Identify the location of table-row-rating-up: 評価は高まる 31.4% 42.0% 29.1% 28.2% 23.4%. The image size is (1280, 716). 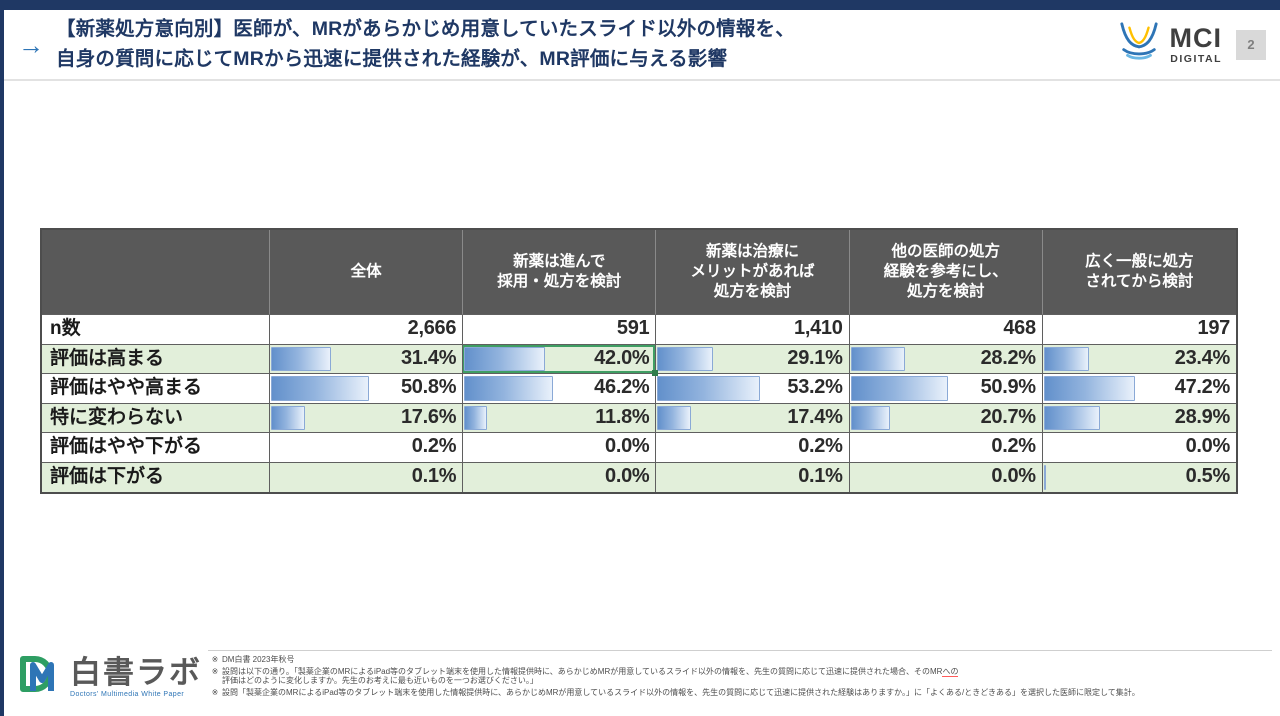
(639, 360).